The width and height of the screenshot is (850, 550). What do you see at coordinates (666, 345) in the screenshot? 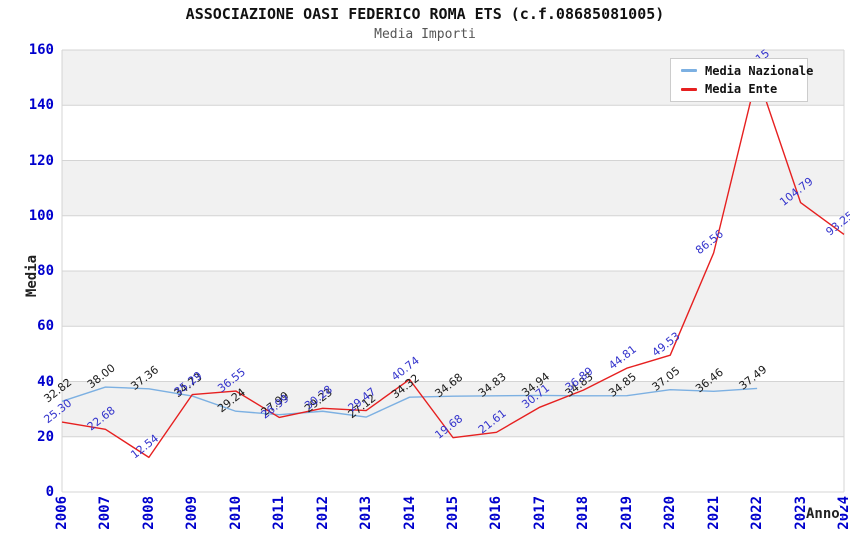
I see `data-point-label: 49.53` at bounding box center [666, 345].